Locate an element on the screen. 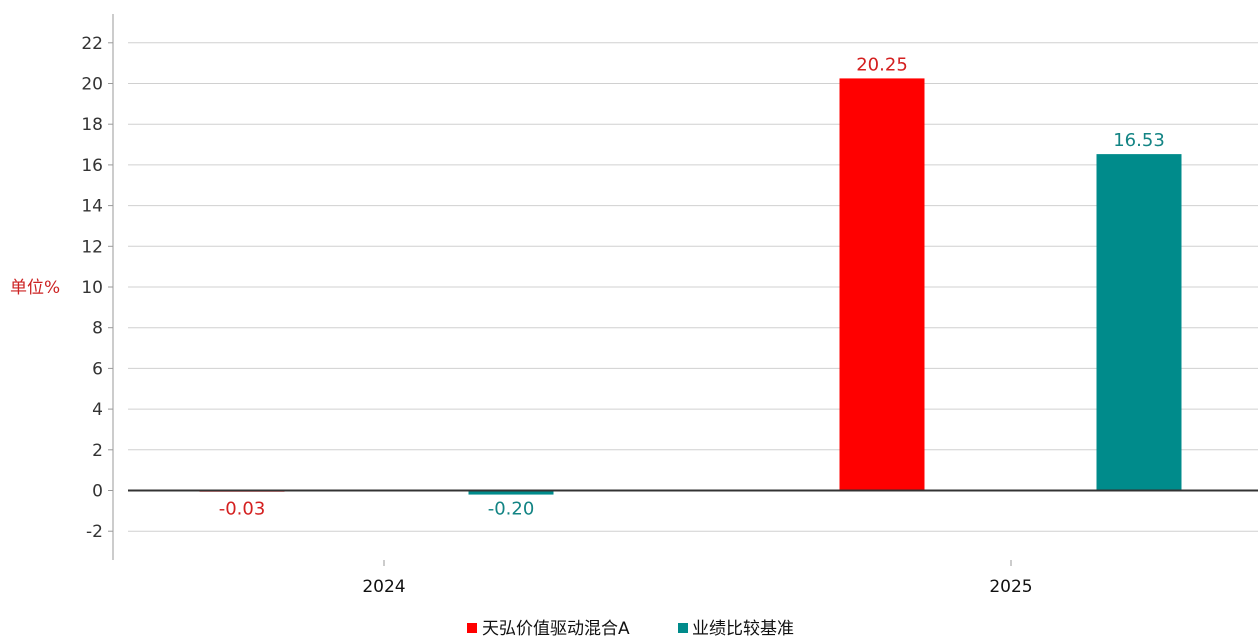  data-label: -0.03 is located at coordinates (242, 509).